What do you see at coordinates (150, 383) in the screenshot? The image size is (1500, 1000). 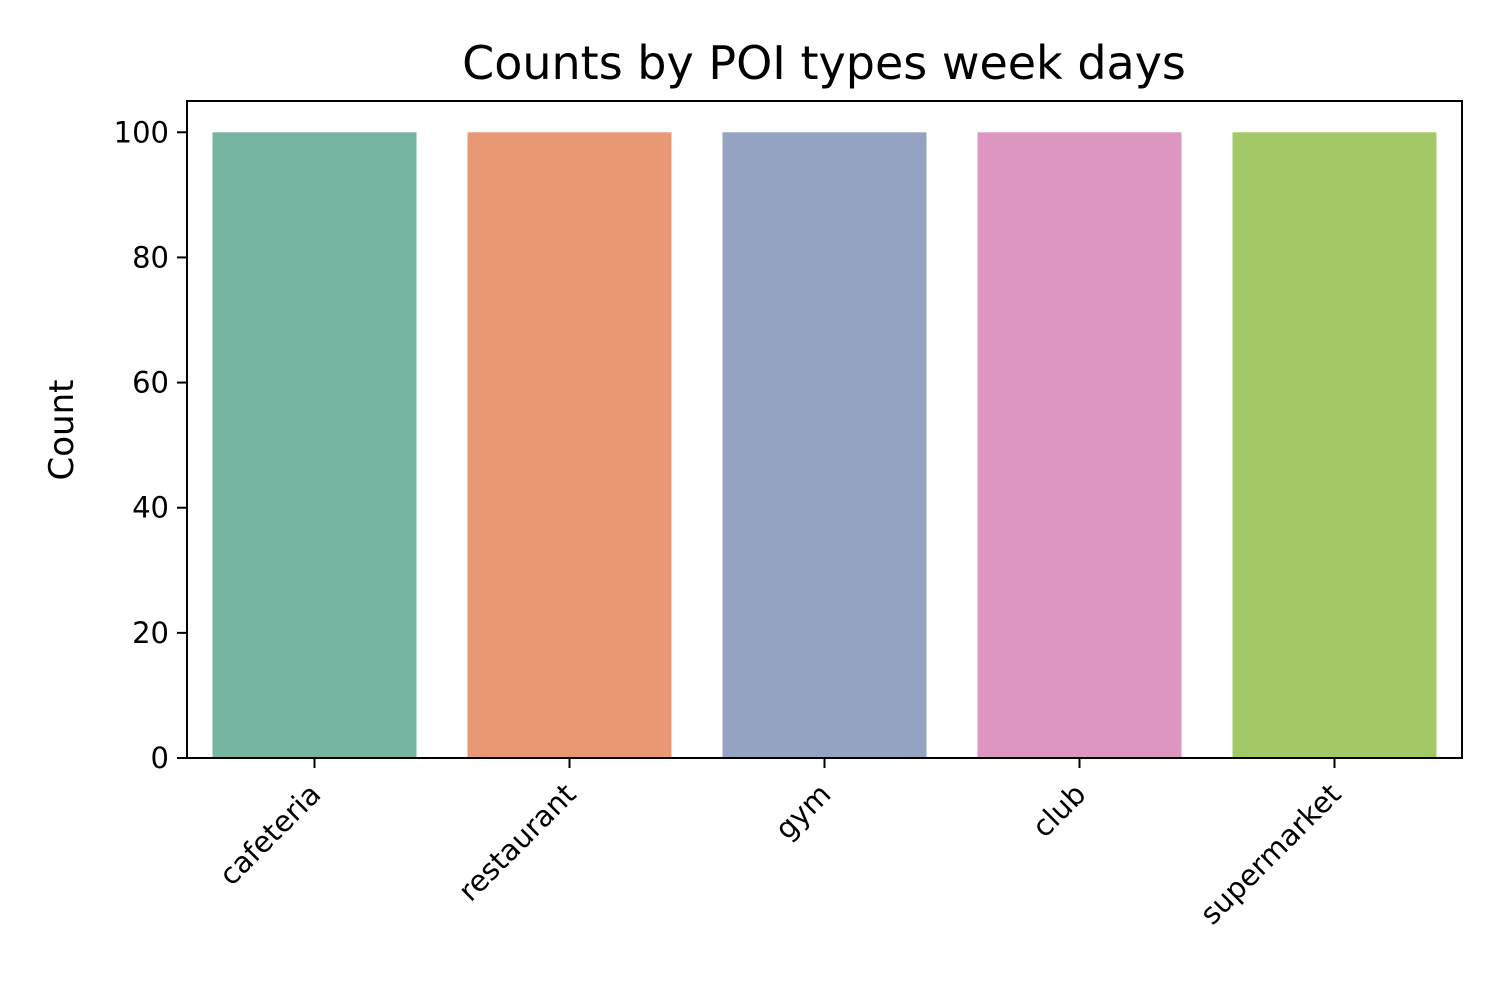 I see `y-tick-label: 60` at bounding box center [150, 383].